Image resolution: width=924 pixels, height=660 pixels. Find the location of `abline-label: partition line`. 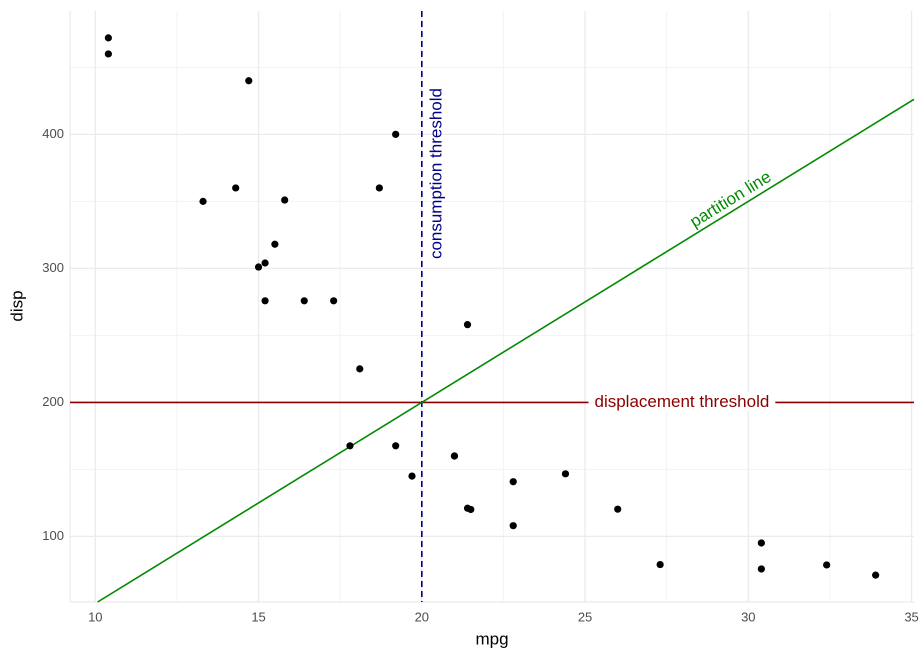

abline-label: partition line is located at coordinates (730, 199).